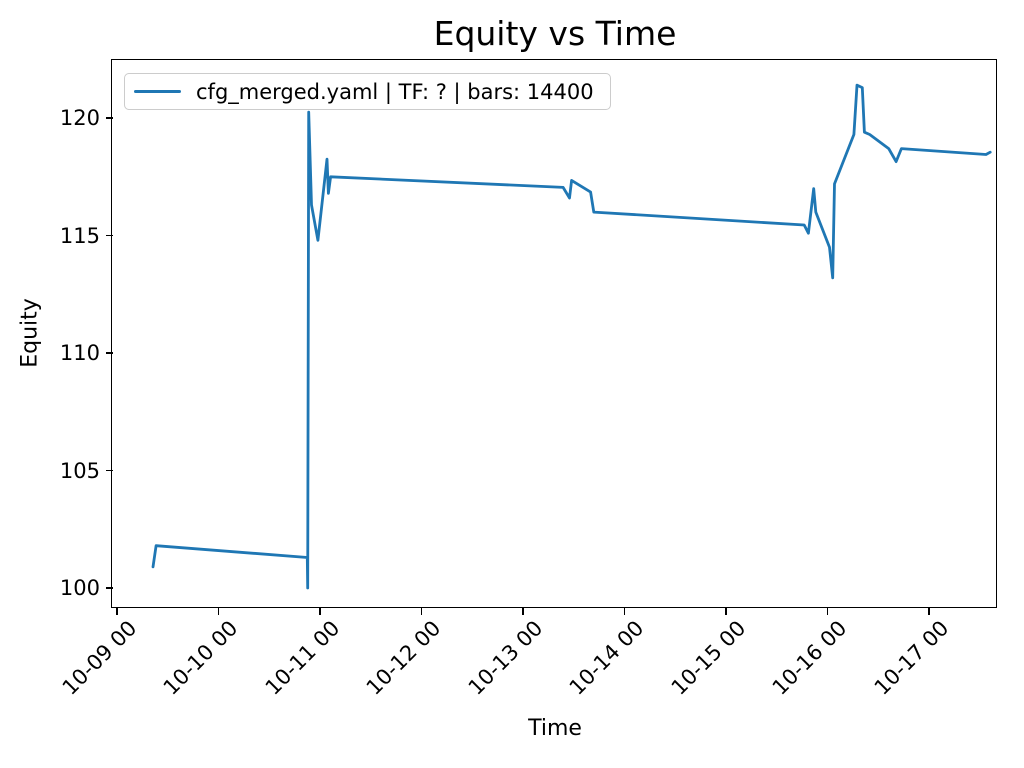 The image size is (1024, 768). I want to click on x-tick-label: 10-10 00, so click(200, 658).